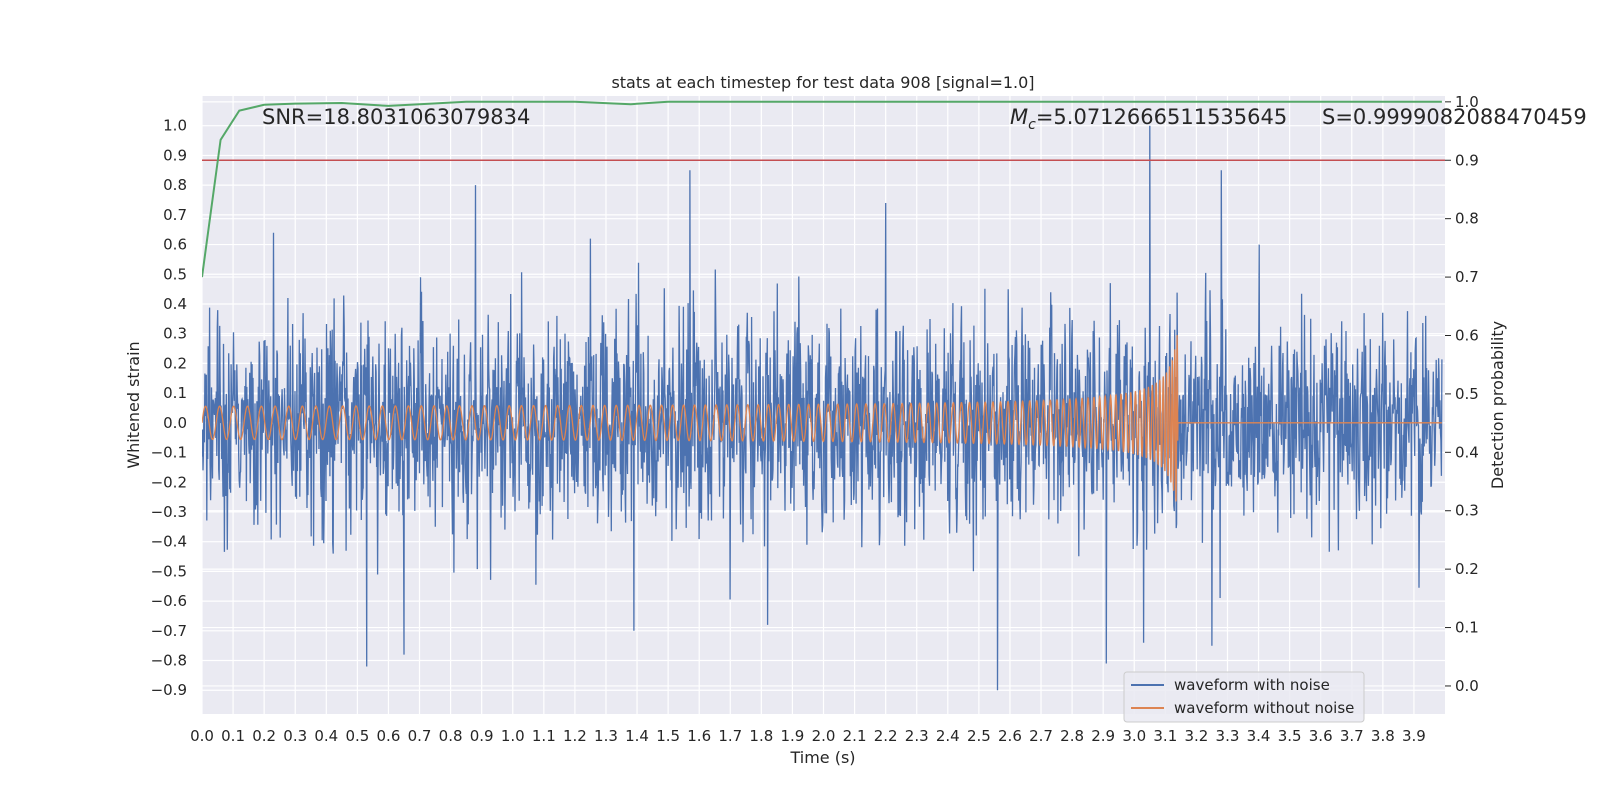 The width and height of the screenshot is (1600, 800). What do you see at coordinates (202, 736) in the screenshot?
I see `x-tick-label: 0.0` at bounding box center [202, 736].